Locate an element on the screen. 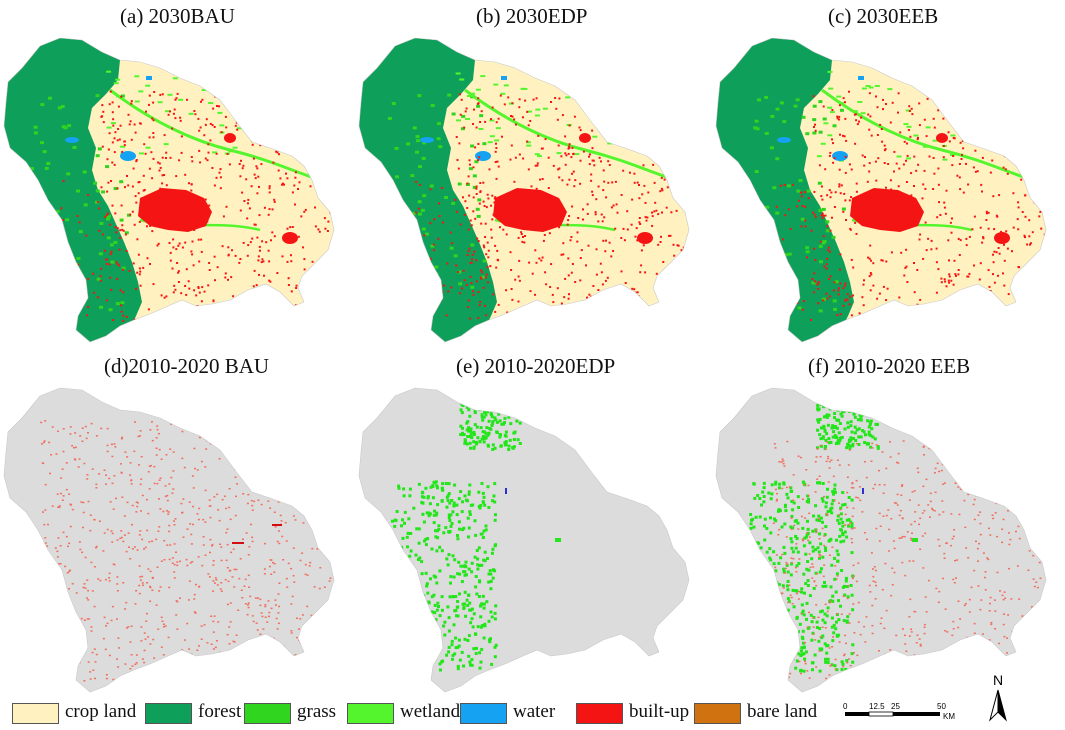 The height and width of the screenshot is (730, 1065). map-panel-c is located at coordinates (881, 190).